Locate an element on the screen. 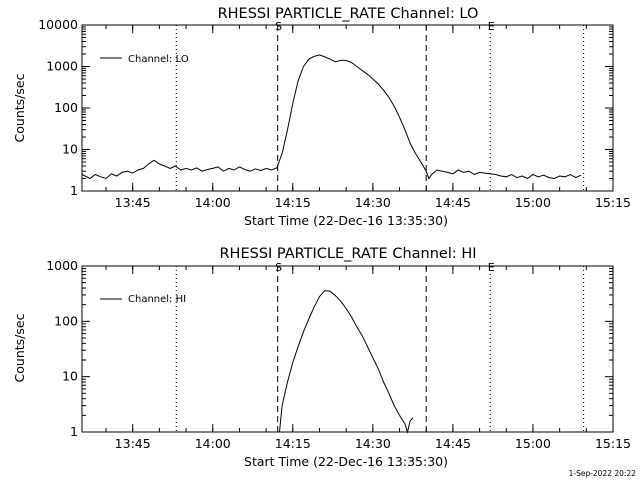 This screenshot has width=640, height=480. lo-y-tick-label: 100 is located at coordinates (66, 107).